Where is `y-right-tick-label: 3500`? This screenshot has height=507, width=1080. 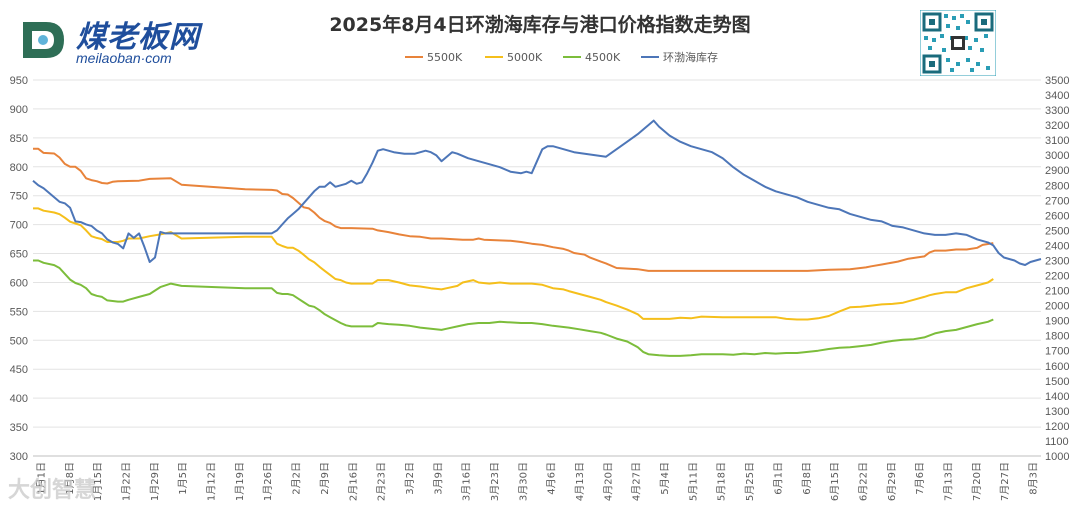
y-right-tick-label: 3500 is located at coordinates (1057, 81).